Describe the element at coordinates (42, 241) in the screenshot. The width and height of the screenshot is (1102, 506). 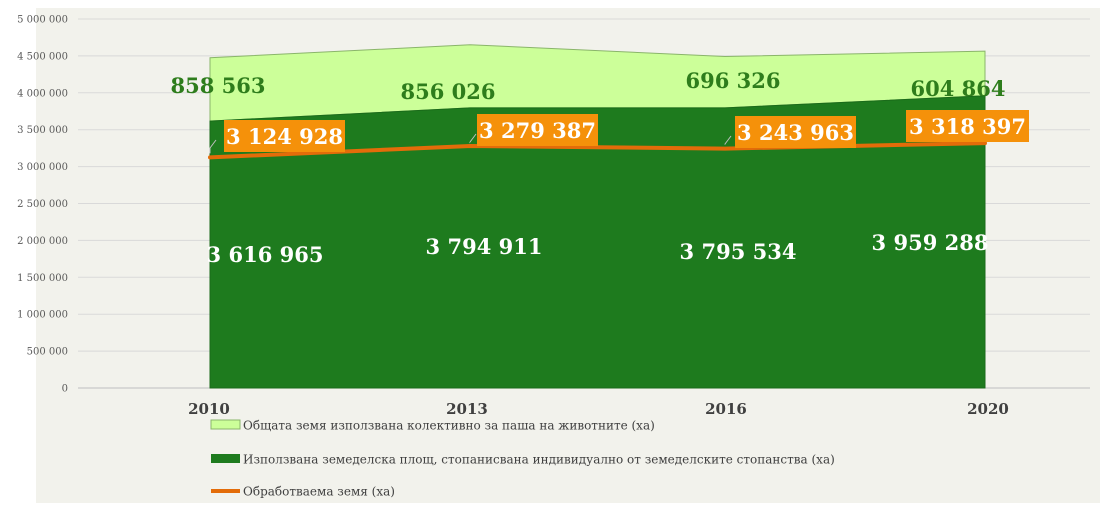
I see `y-tick-label: 2 000 000` at that location.